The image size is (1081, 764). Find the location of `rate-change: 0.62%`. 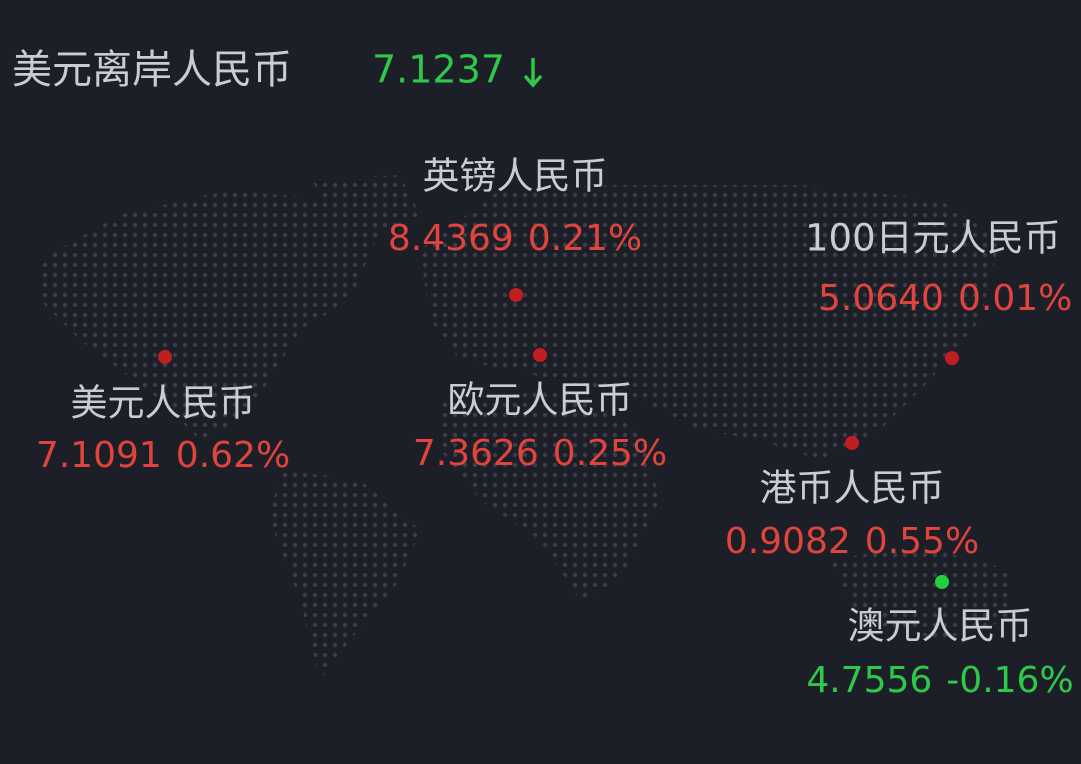

rate-change: 0.62% is located at coordinates (233, 455).